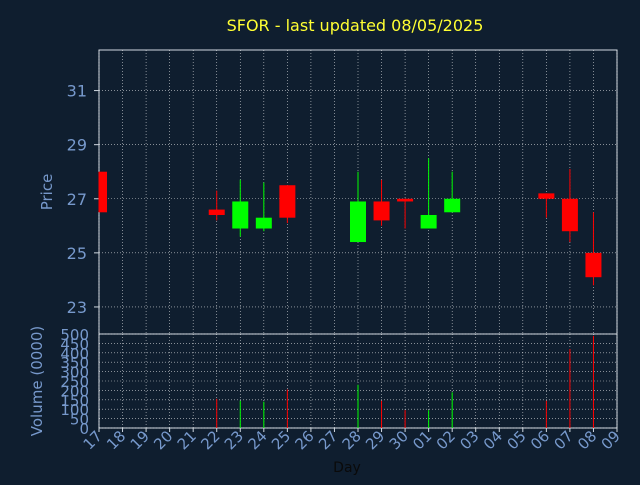  What do you see at coordinates (47, 192) in the screenshot?
I see `price-axis-label: Price` at bounding box center [47, 192].